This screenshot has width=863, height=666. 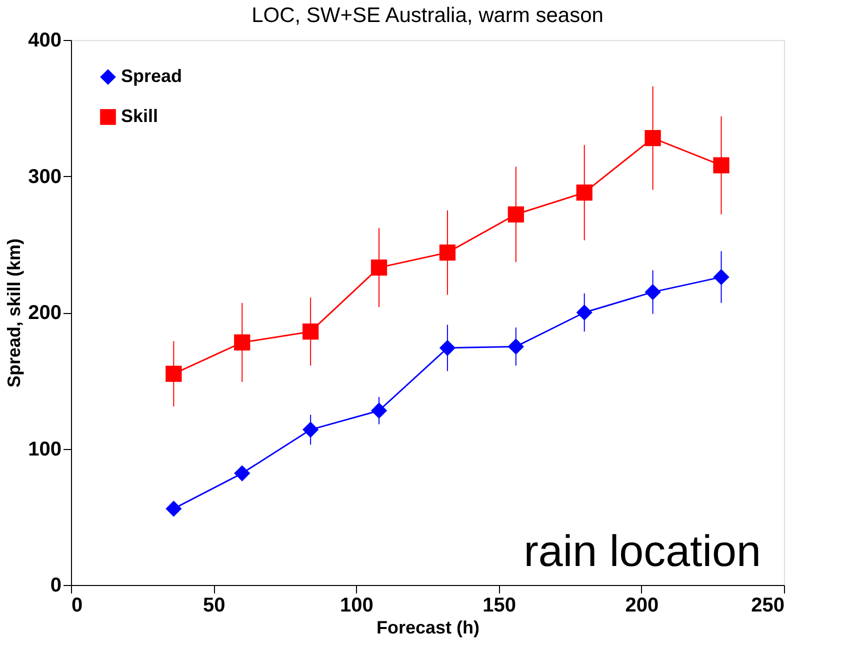 What do you see at coordinates (214, 605) in the screenshot?
I see `x-tick-label: 50` at bounding box center [214, 605].